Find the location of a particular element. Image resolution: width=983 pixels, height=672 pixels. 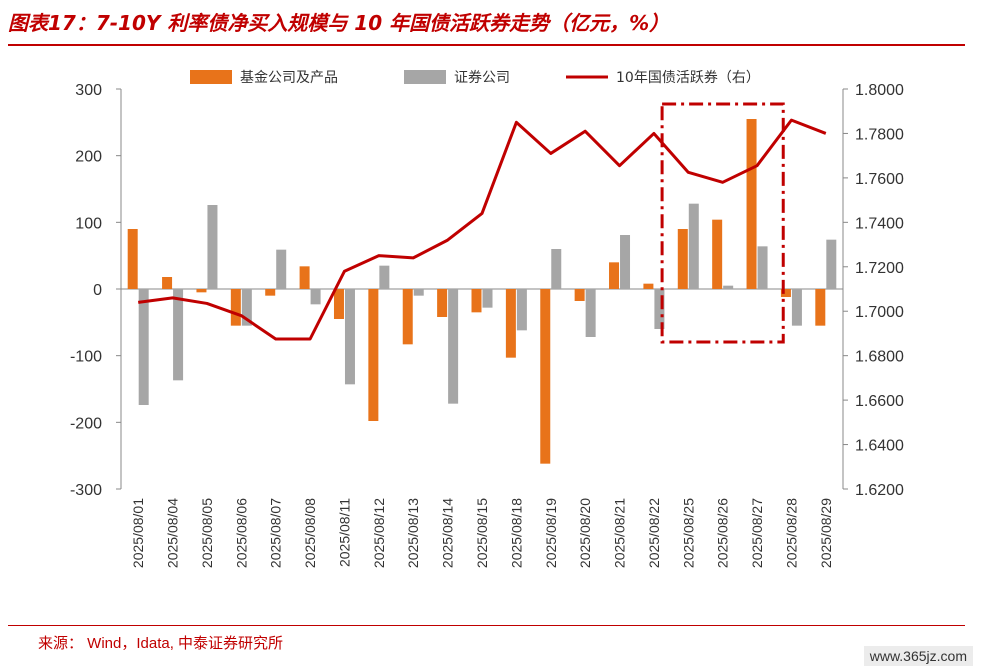

x-tick-label: 2025/08/07 is located at coordinates (276, 533).